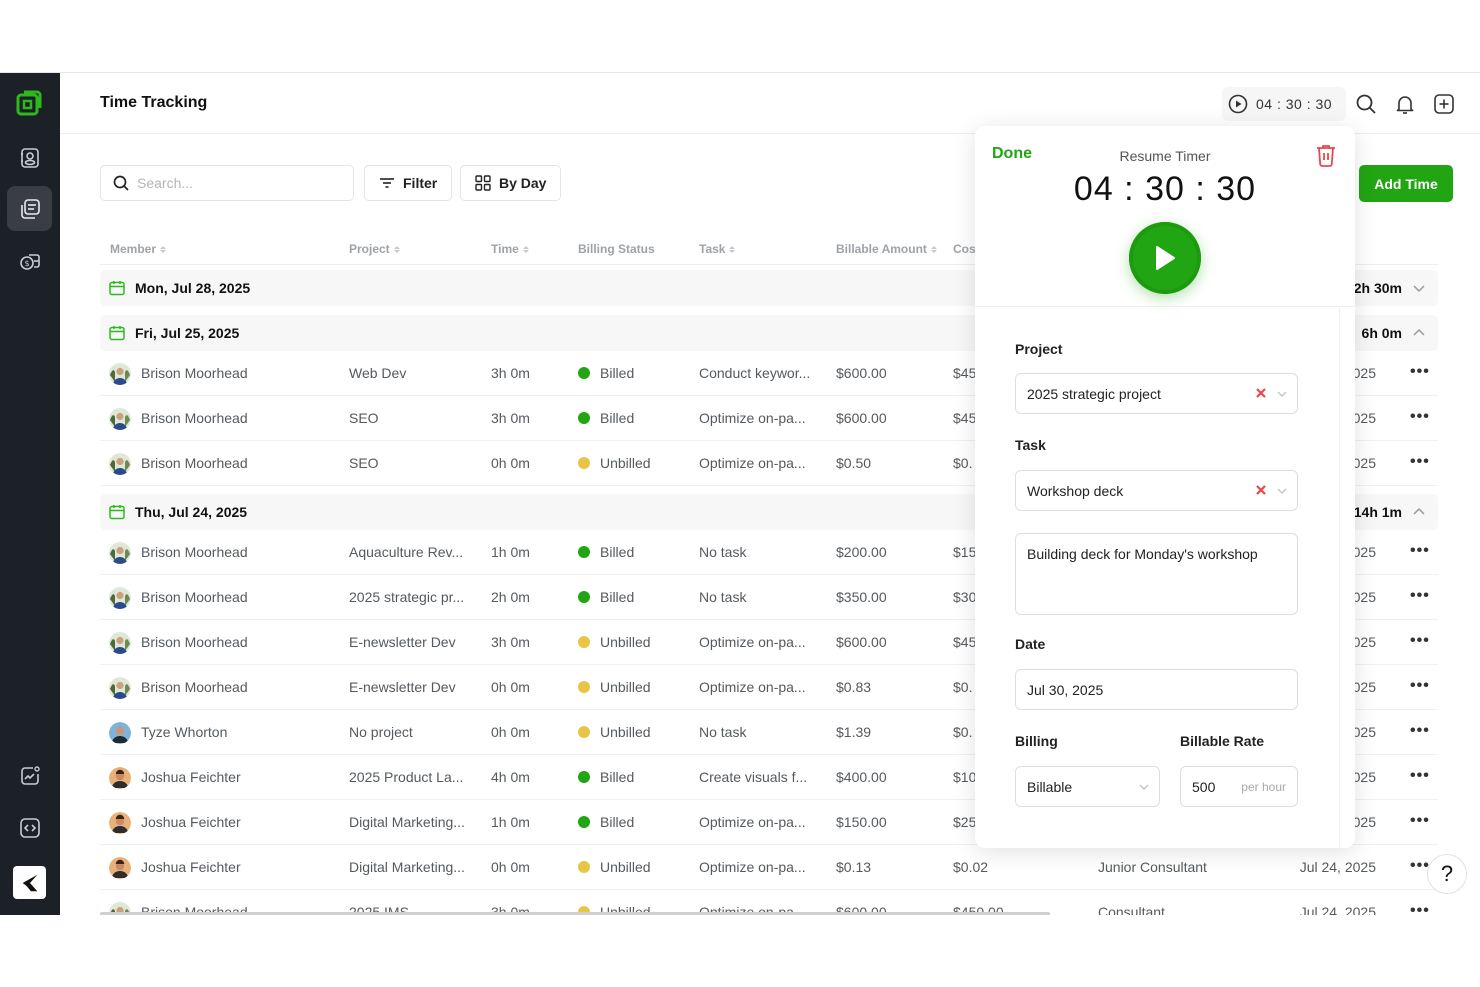 This screenshot has width=1480, height=987. I want to click on date-value: Jul 30, 2025, so click(1065, 689).